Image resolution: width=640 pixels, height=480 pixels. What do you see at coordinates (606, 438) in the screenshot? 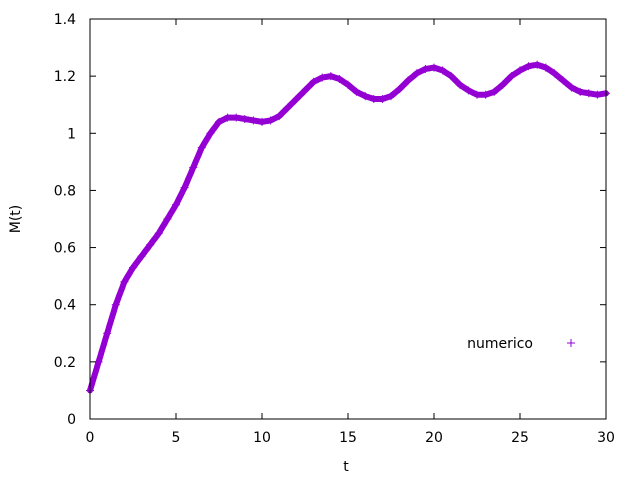
I see `x-tick-label: 30` at bounding box center [606, 438].